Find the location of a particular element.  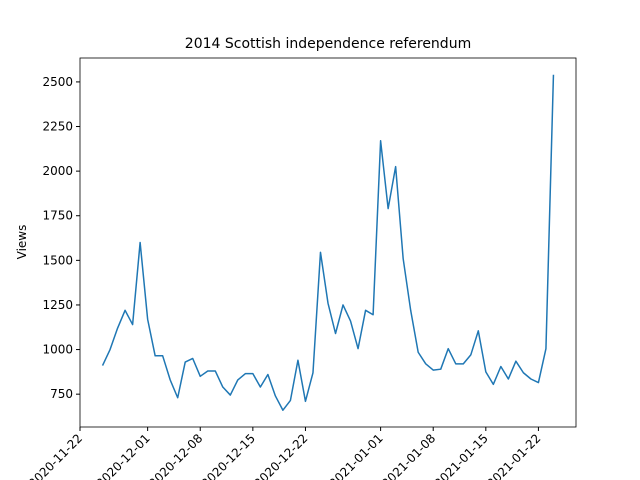

y-tick-label: 2000 is located at coordinates (57, 171).